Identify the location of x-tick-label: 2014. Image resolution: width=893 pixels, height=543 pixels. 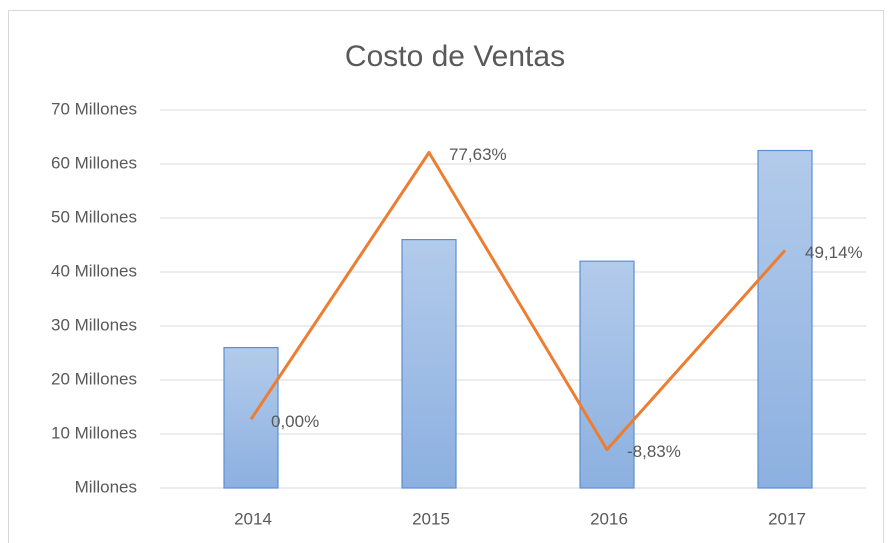
(253, 518).